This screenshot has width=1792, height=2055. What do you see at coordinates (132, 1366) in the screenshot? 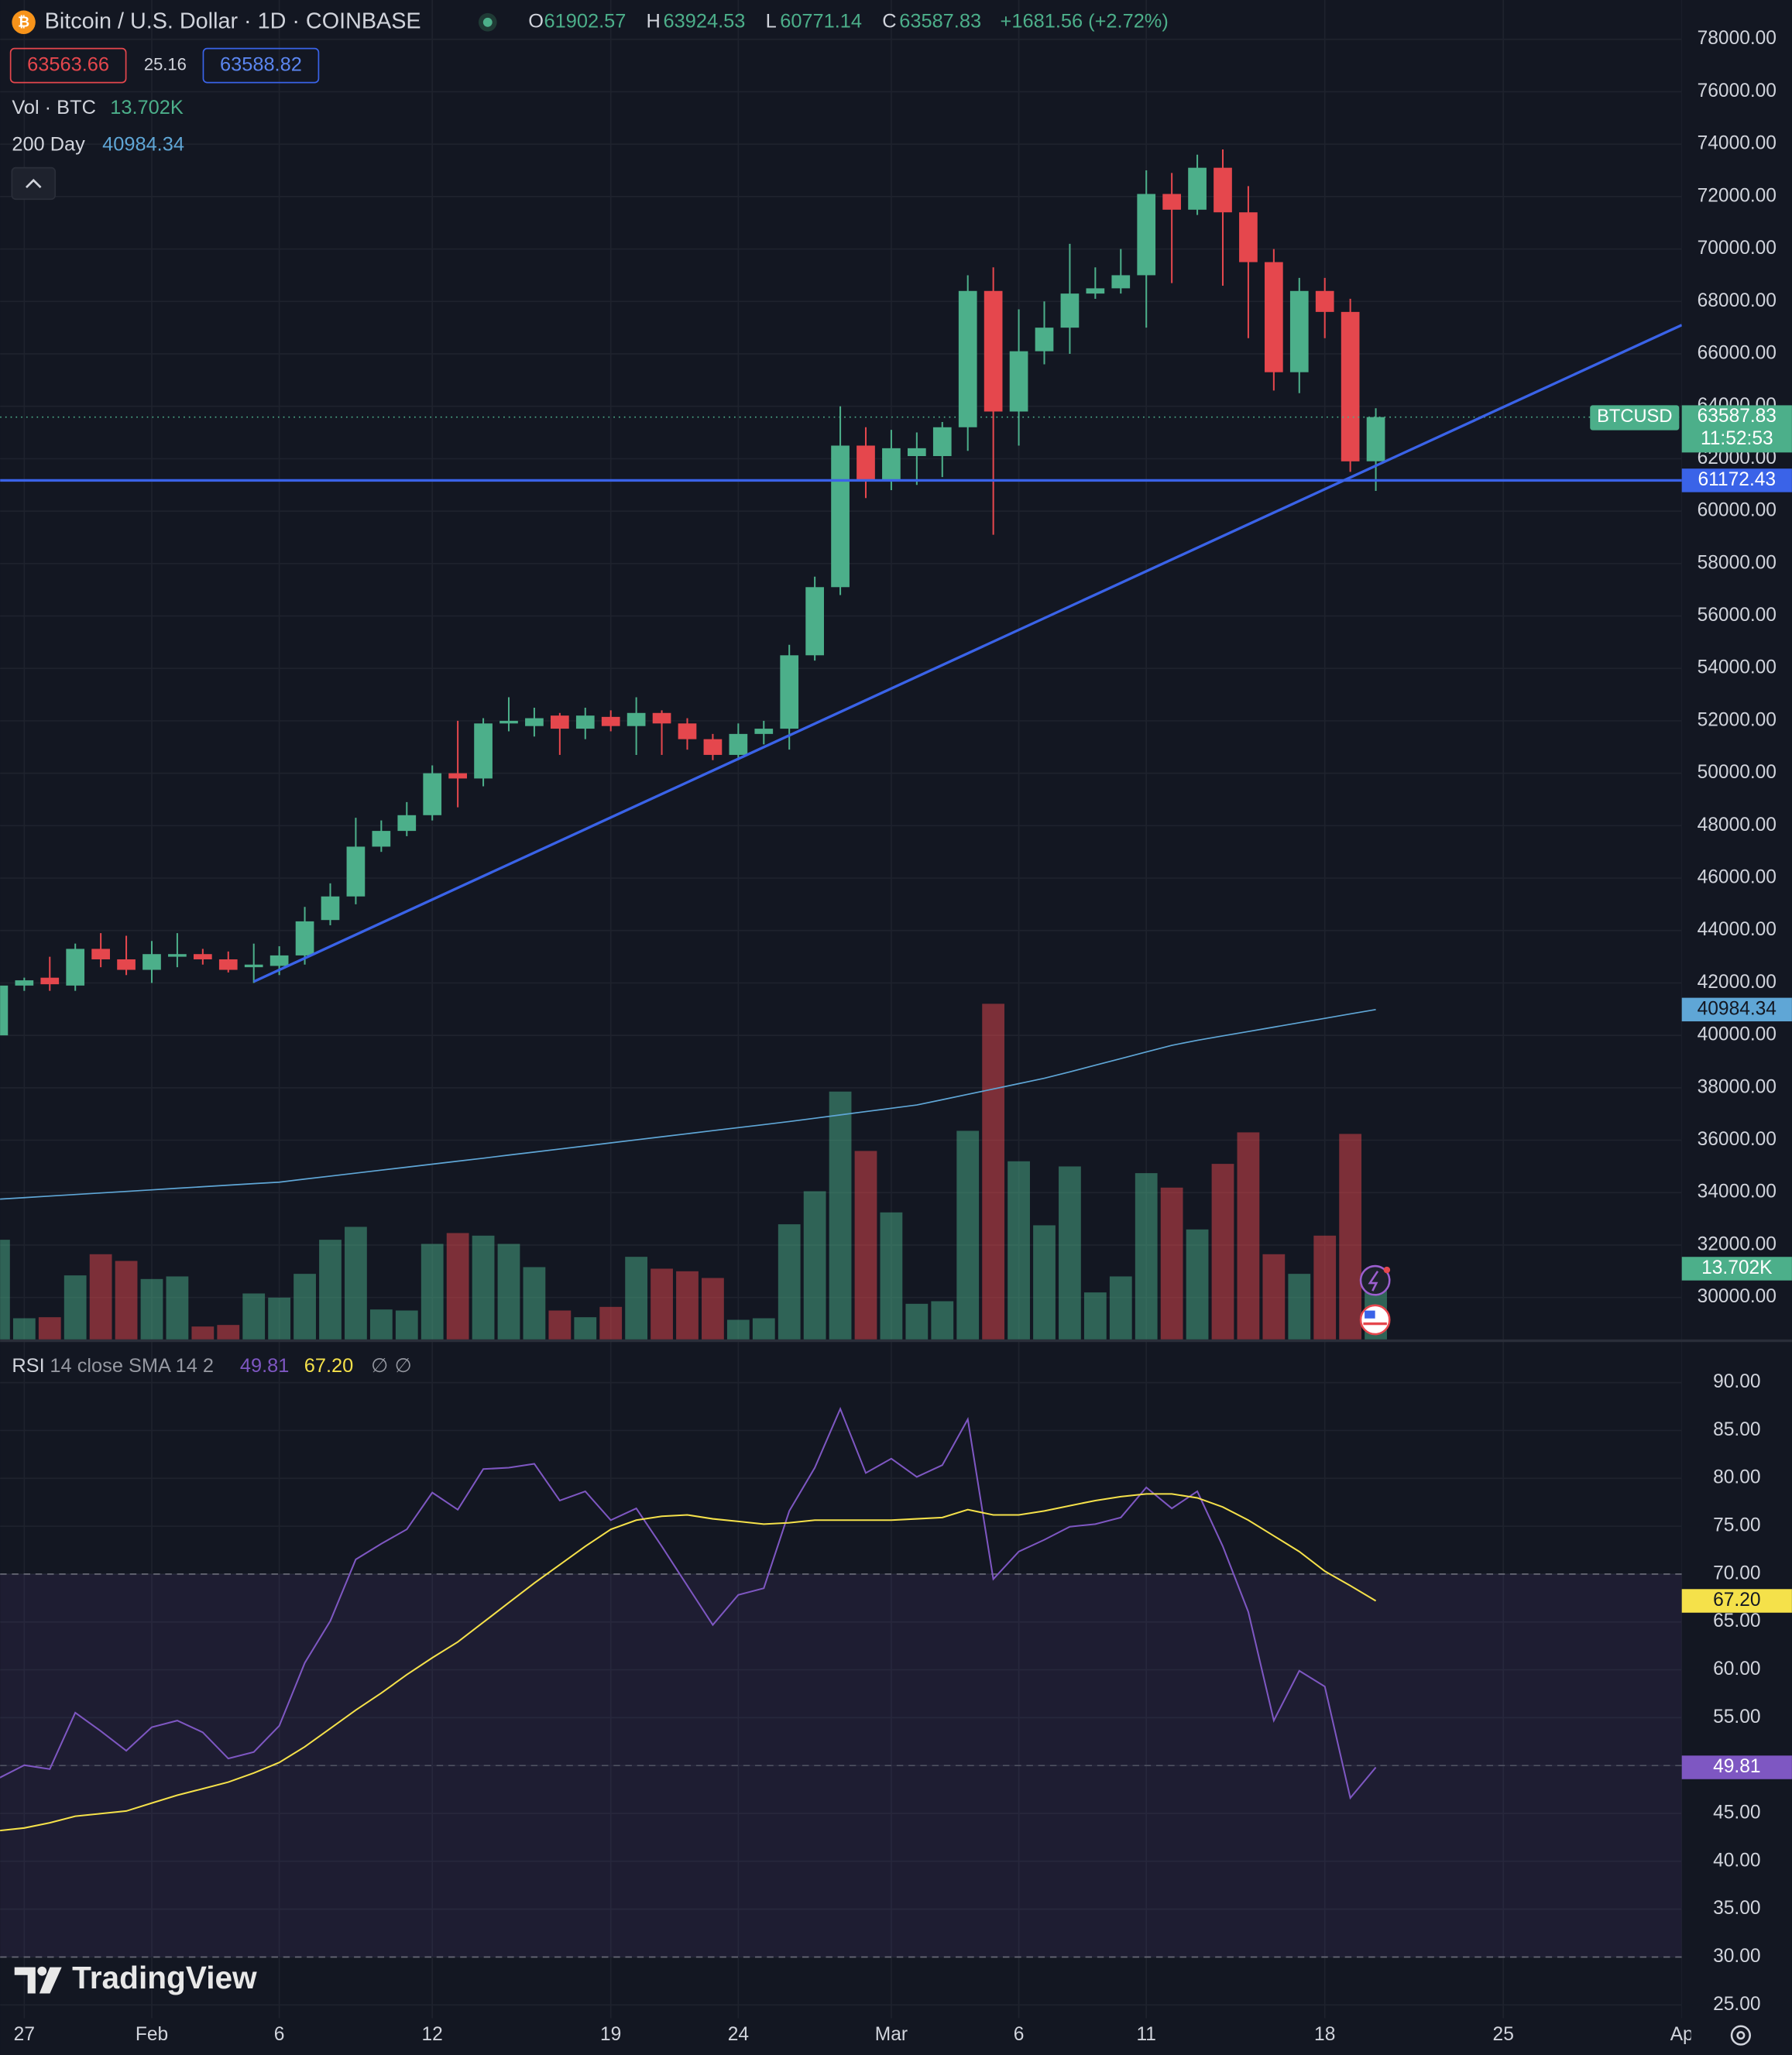
I see `rsi-params: 14 close SMA 14 2` at bounding box center [132, 1366].